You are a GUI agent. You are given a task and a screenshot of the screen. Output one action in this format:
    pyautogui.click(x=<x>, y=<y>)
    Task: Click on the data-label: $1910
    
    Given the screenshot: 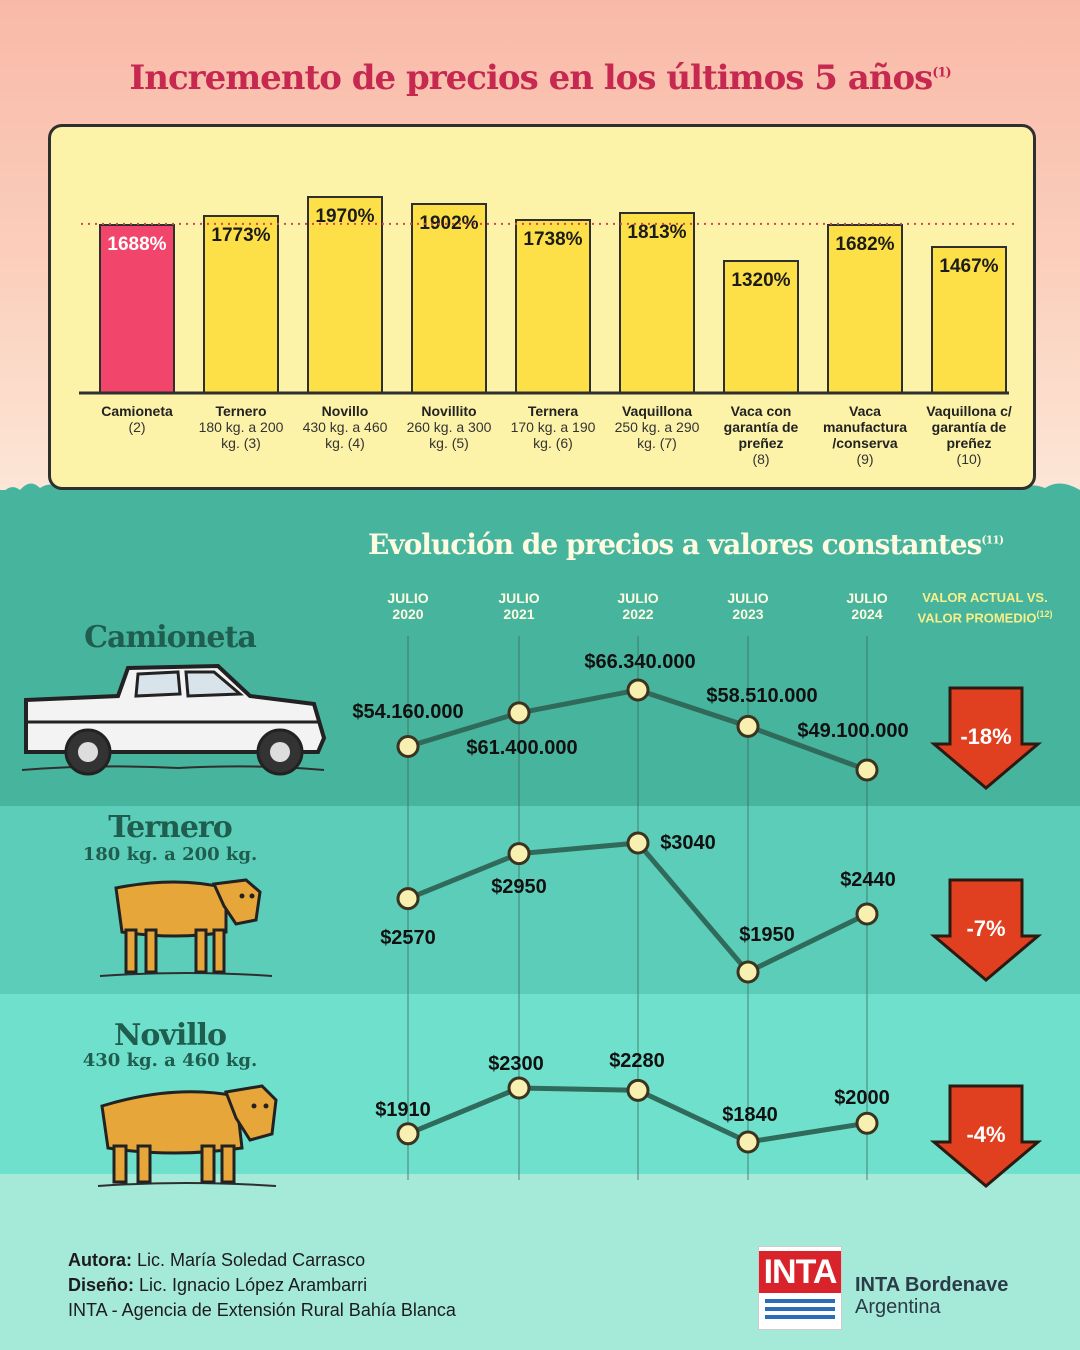 What is the action you would take?
    pyautogui.click(x=403, y=1110)
    